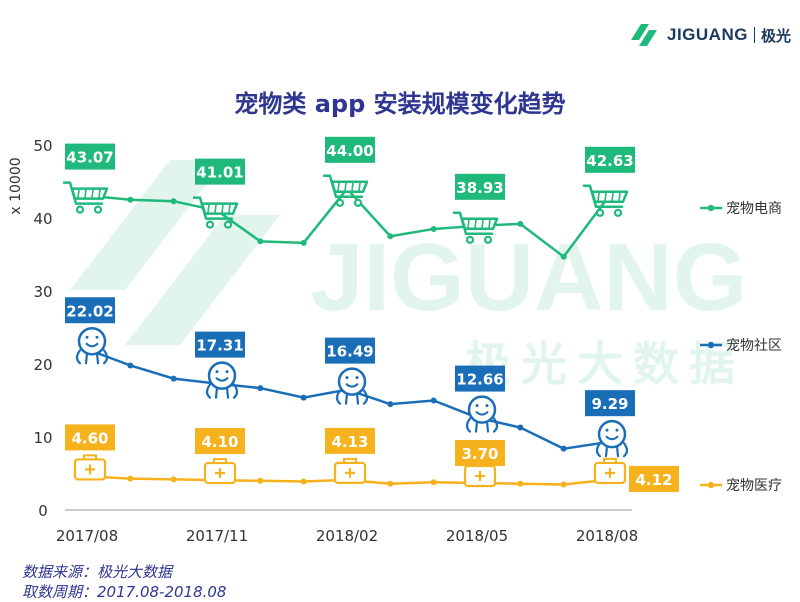  I want to click on legend-item: 宠物医疗, so click(741, 486).